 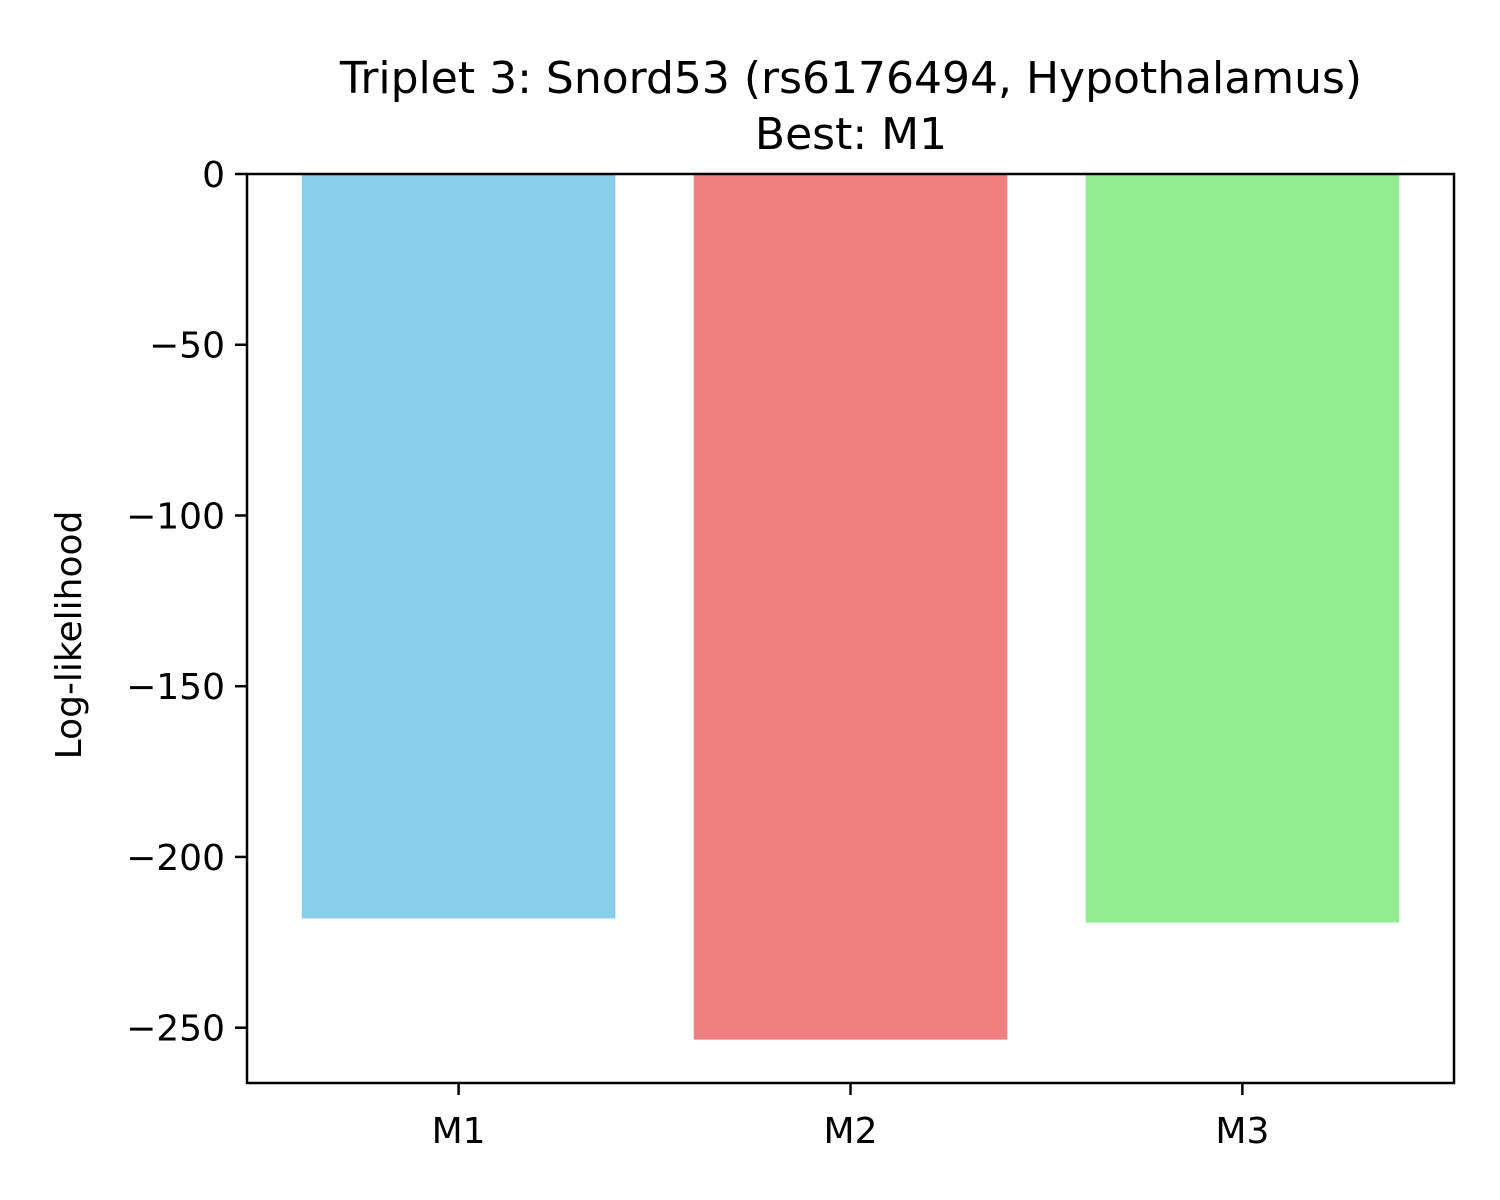 What do you see at coordinates (851, 134) in the screenshot?
I see `chart-title-line-2: Best: M1` at bounding box center [851, 134].